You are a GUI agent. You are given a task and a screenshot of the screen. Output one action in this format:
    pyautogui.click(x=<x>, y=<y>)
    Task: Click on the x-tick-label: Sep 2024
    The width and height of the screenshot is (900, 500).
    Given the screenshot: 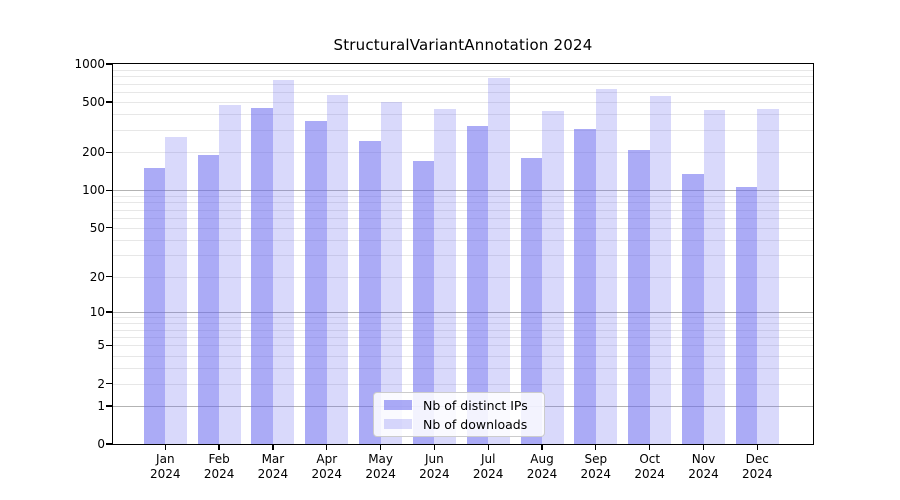 What is the action you would take?
    pyautogui.click(x=596, y=466)
    